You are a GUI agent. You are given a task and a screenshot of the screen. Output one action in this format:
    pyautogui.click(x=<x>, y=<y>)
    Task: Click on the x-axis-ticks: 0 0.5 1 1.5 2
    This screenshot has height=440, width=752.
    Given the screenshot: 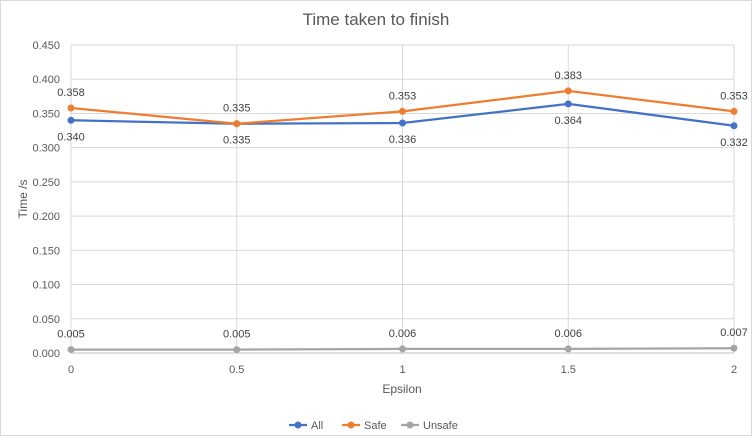 What is the action you would take?
    pyautogui.click(x=402, y=370)
    